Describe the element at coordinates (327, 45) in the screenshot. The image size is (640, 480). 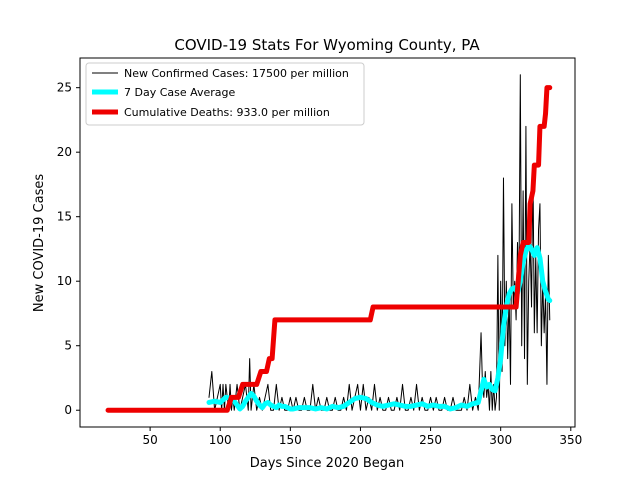
I see `chart-title: COVID-19 Stats For Wyoming County, PA` at that location.